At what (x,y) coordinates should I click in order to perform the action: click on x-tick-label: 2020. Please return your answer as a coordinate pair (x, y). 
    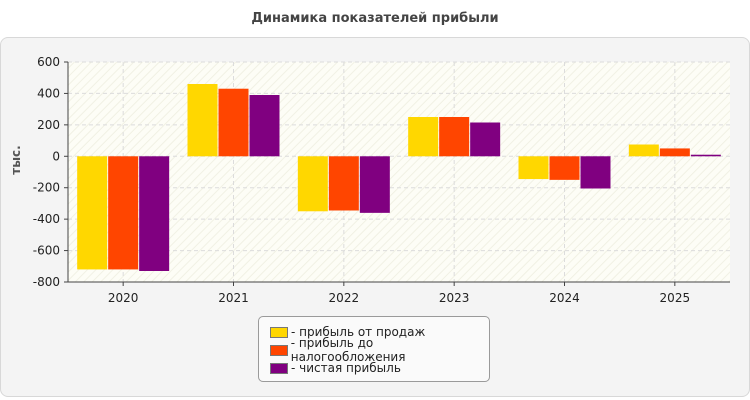
    Looking at the image, I should click on (123, 298).